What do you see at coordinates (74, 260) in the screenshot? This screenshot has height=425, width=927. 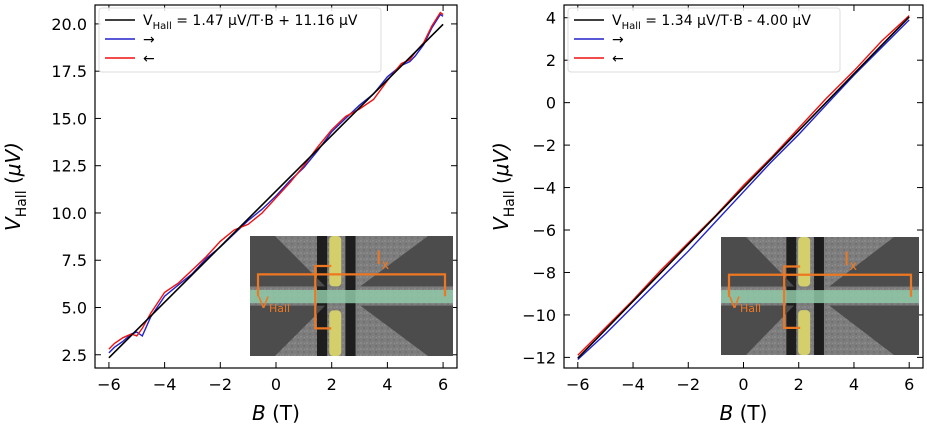 I see `y-tick-label: 7.5` at bounding box center [74, 260].